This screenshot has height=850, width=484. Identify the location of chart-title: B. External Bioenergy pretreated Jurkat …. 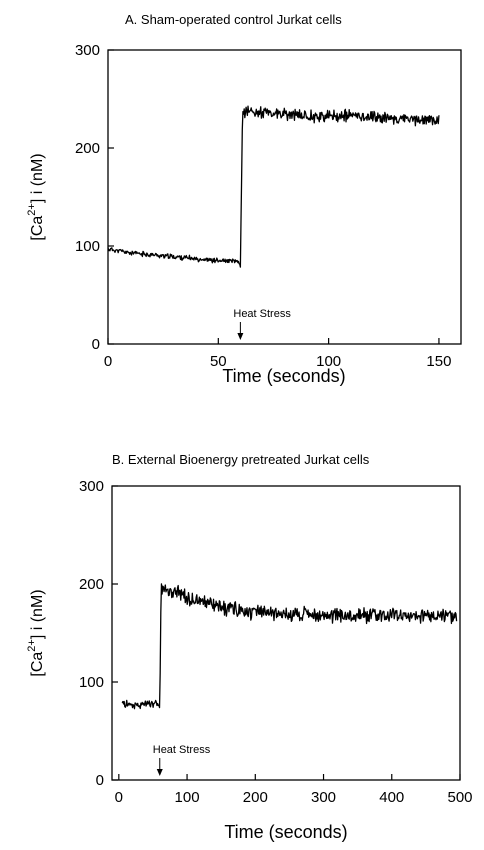
(241, 459).